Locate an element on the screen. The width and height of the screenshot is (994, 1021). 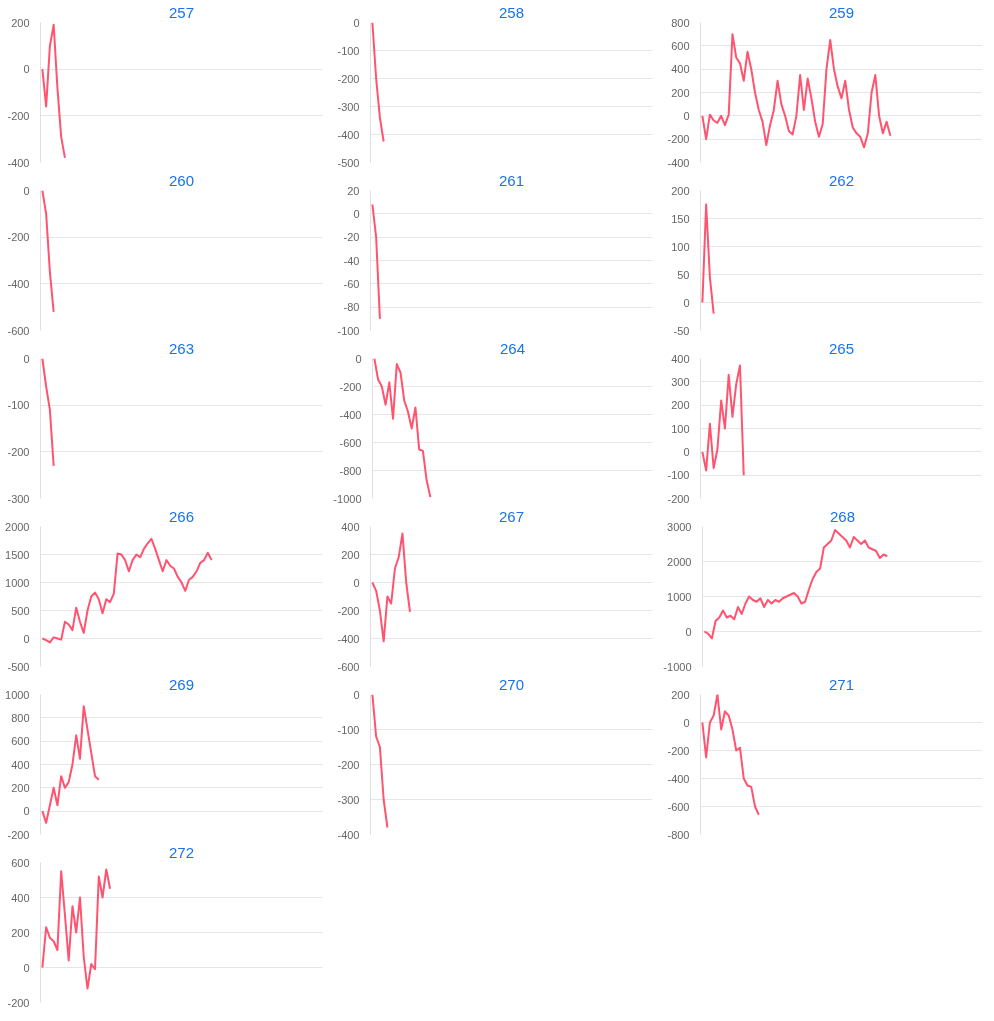
chart-title: 259 is located at coordinates (841, 12).